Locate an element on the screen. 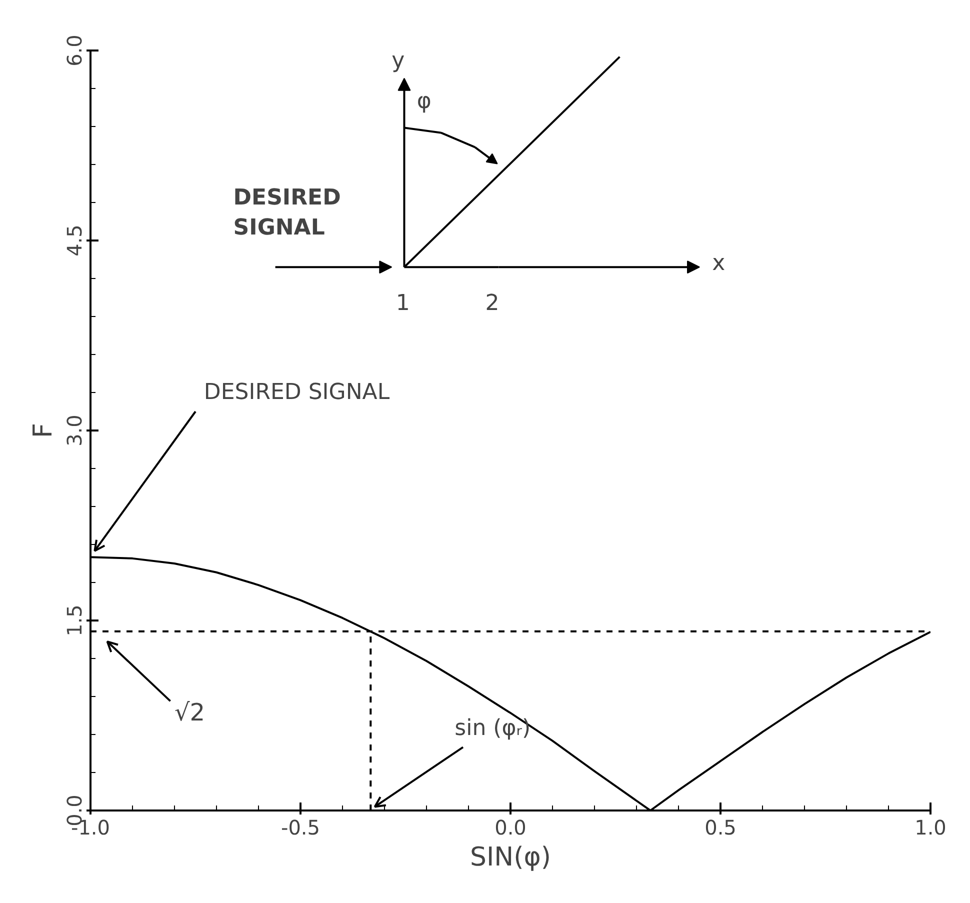  y-tick-label: 6.0 is located at coordinates (74, 50).